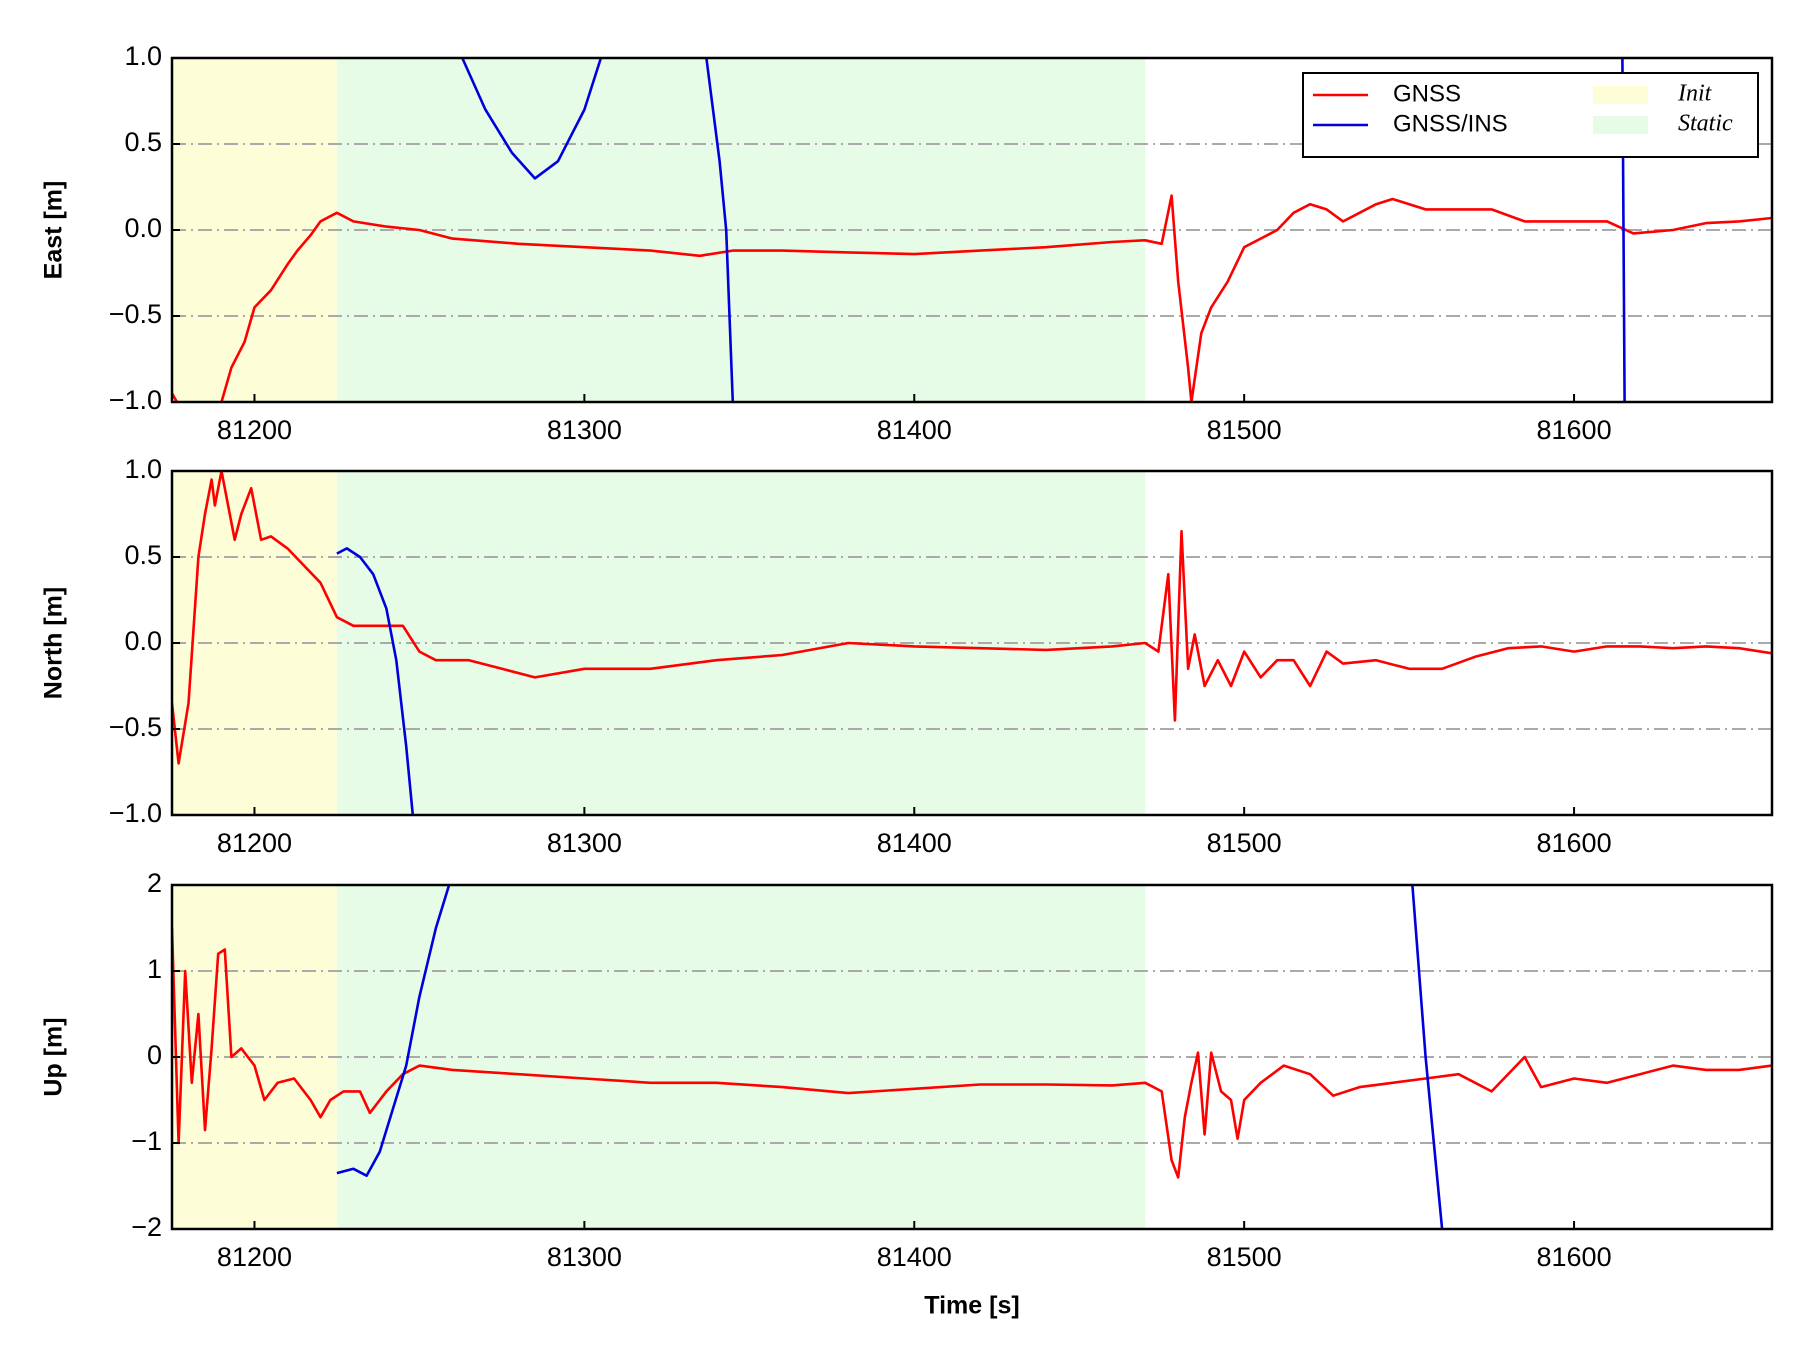 The height and width of the screenshot is (1355, 1800). I want to click on y-axis-label: North [m], so click(54, 643).